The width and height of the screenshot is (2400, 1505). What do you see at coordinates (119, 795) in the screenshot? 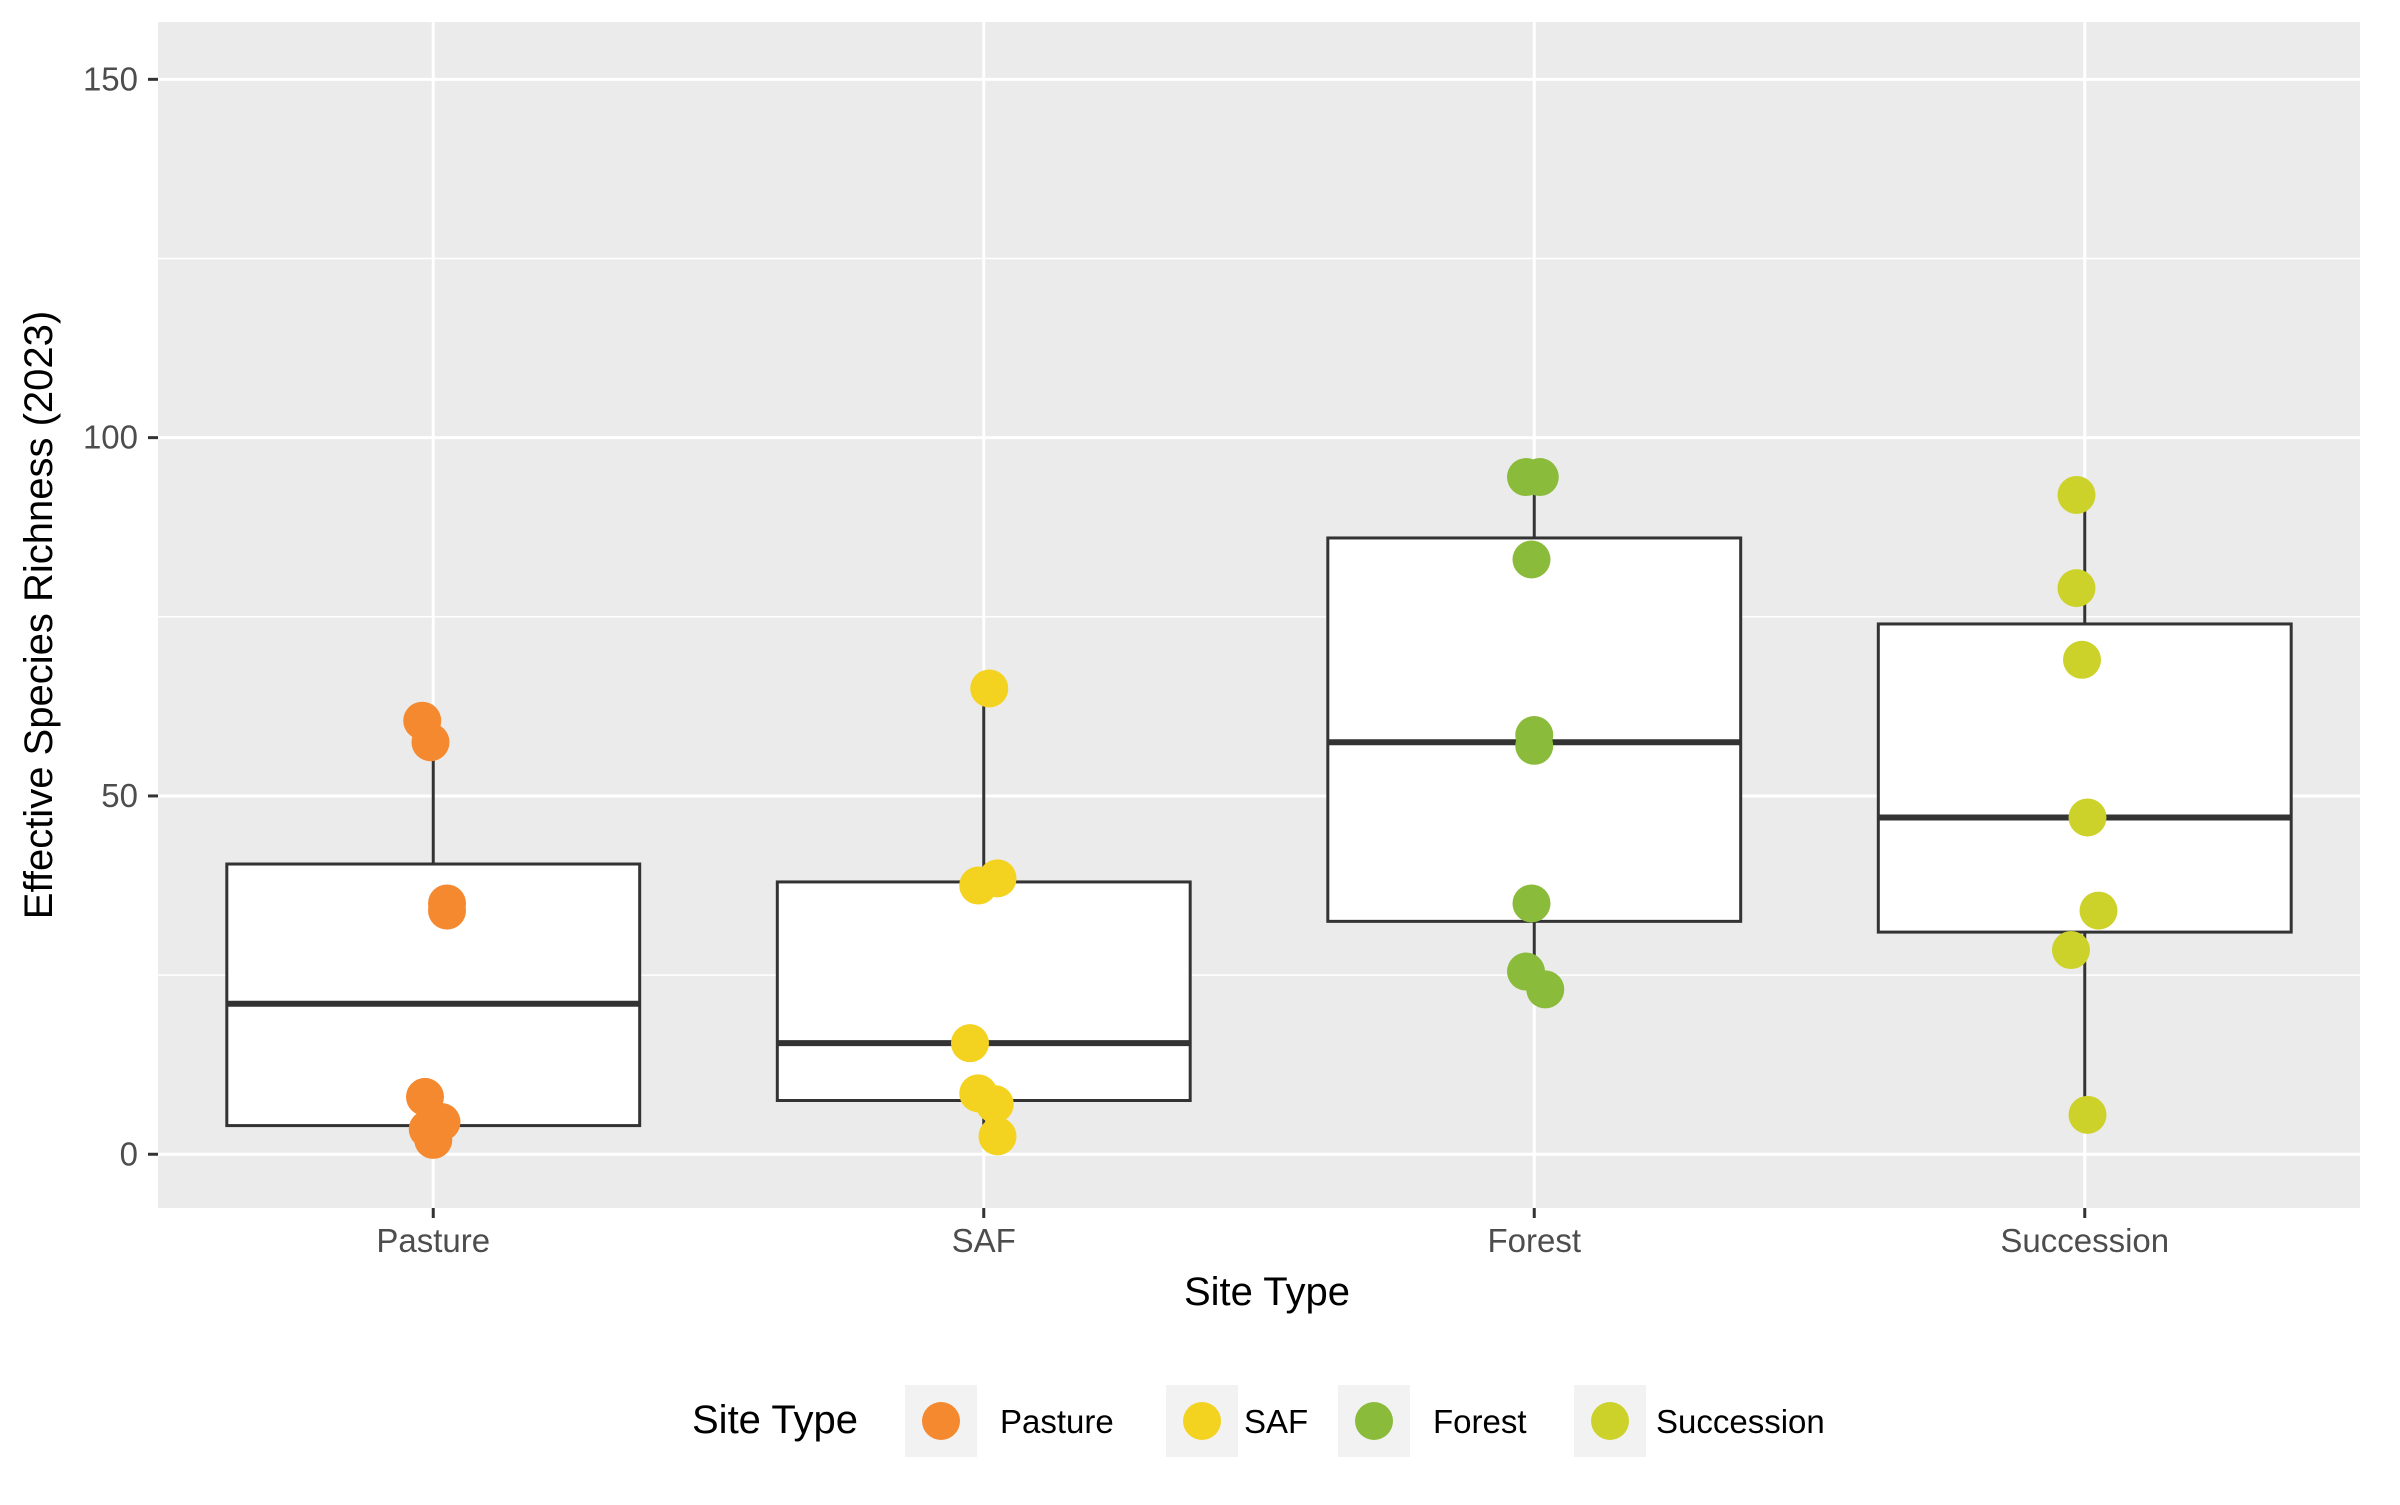
I see `y-tick-label: 50` at bounding box center [119, 795].